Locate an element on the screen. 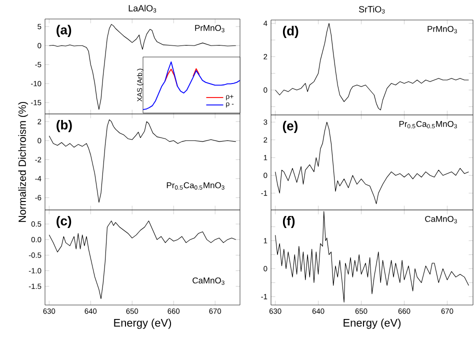 The image size is (474, 339). annotation: (f) is located at coordinates (288, 222).